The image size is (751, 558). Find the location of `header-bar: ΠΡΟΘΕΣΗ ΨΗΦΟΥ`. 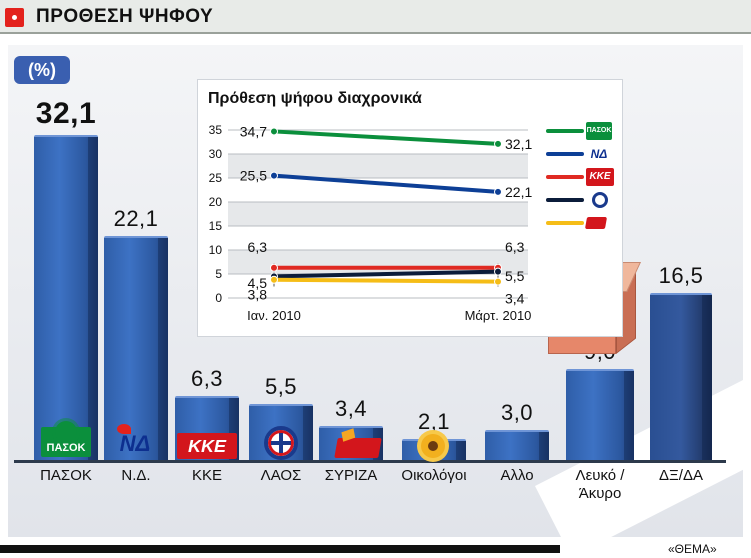

header-bar: ΠΡΟΘΕΣΗ ΨΗΦΟΥ is located at coordinates (375, 17).